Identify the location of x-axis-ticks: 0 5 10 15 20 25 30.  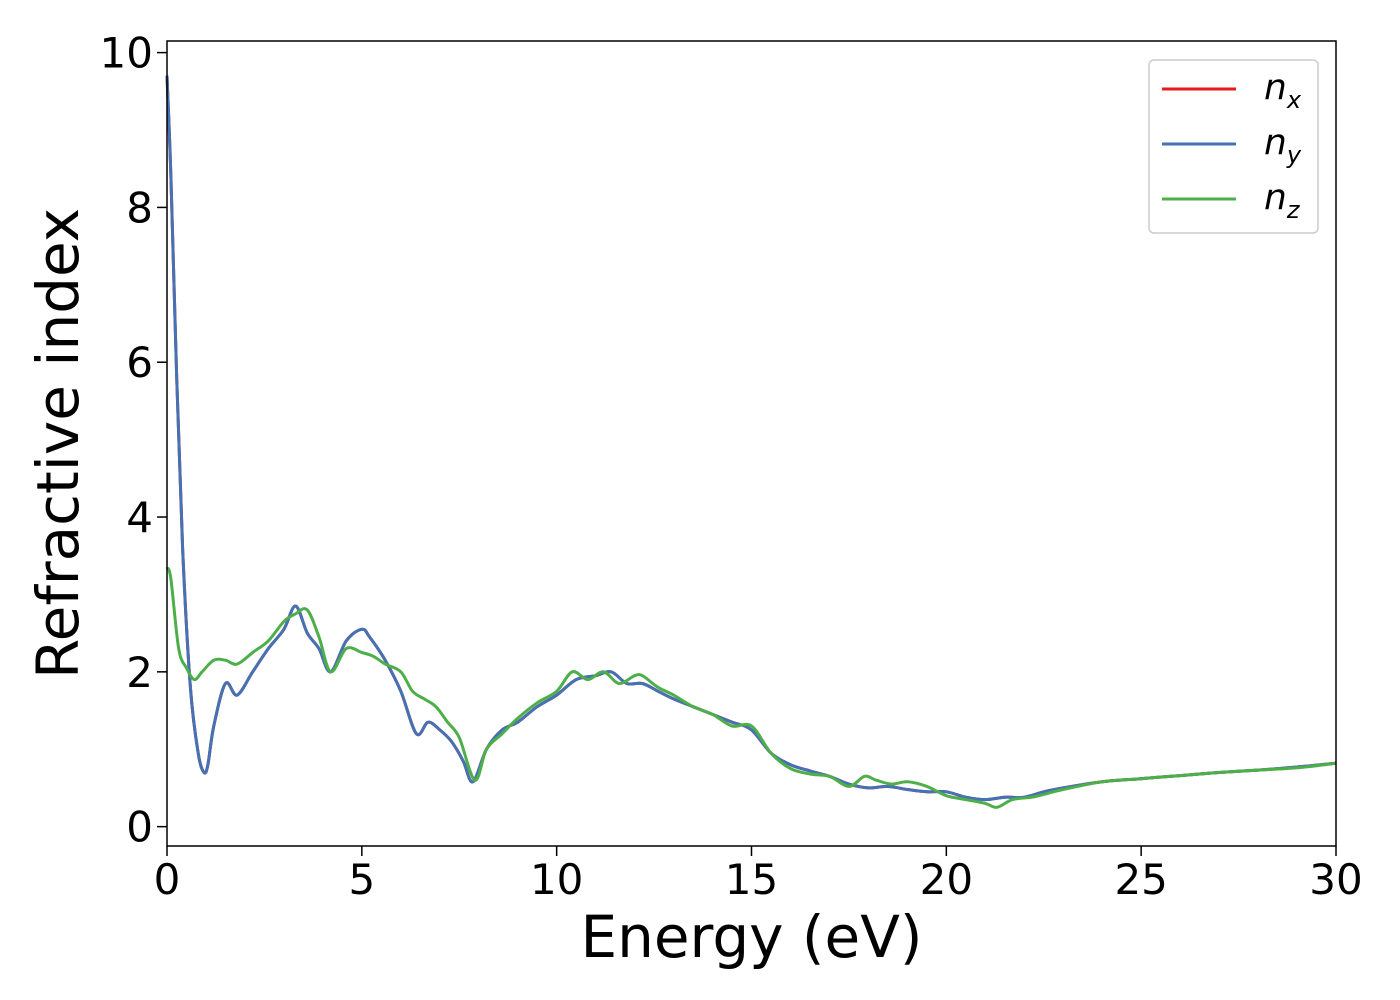
(758, 875).